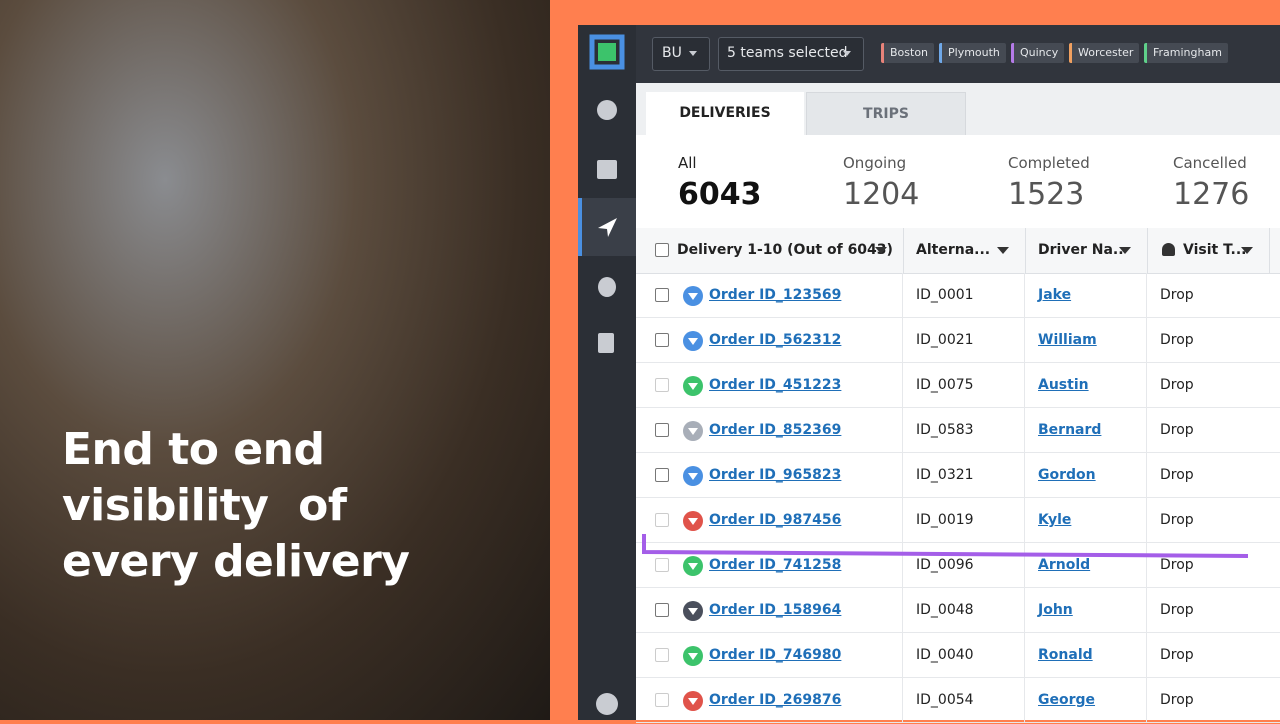 The height and width of the screenshot is (724, 1280). What do you see at coordinates (1070, 430) in the screenshot?
I see `driver-link: Bernard` at bounding box center [1070, 430].